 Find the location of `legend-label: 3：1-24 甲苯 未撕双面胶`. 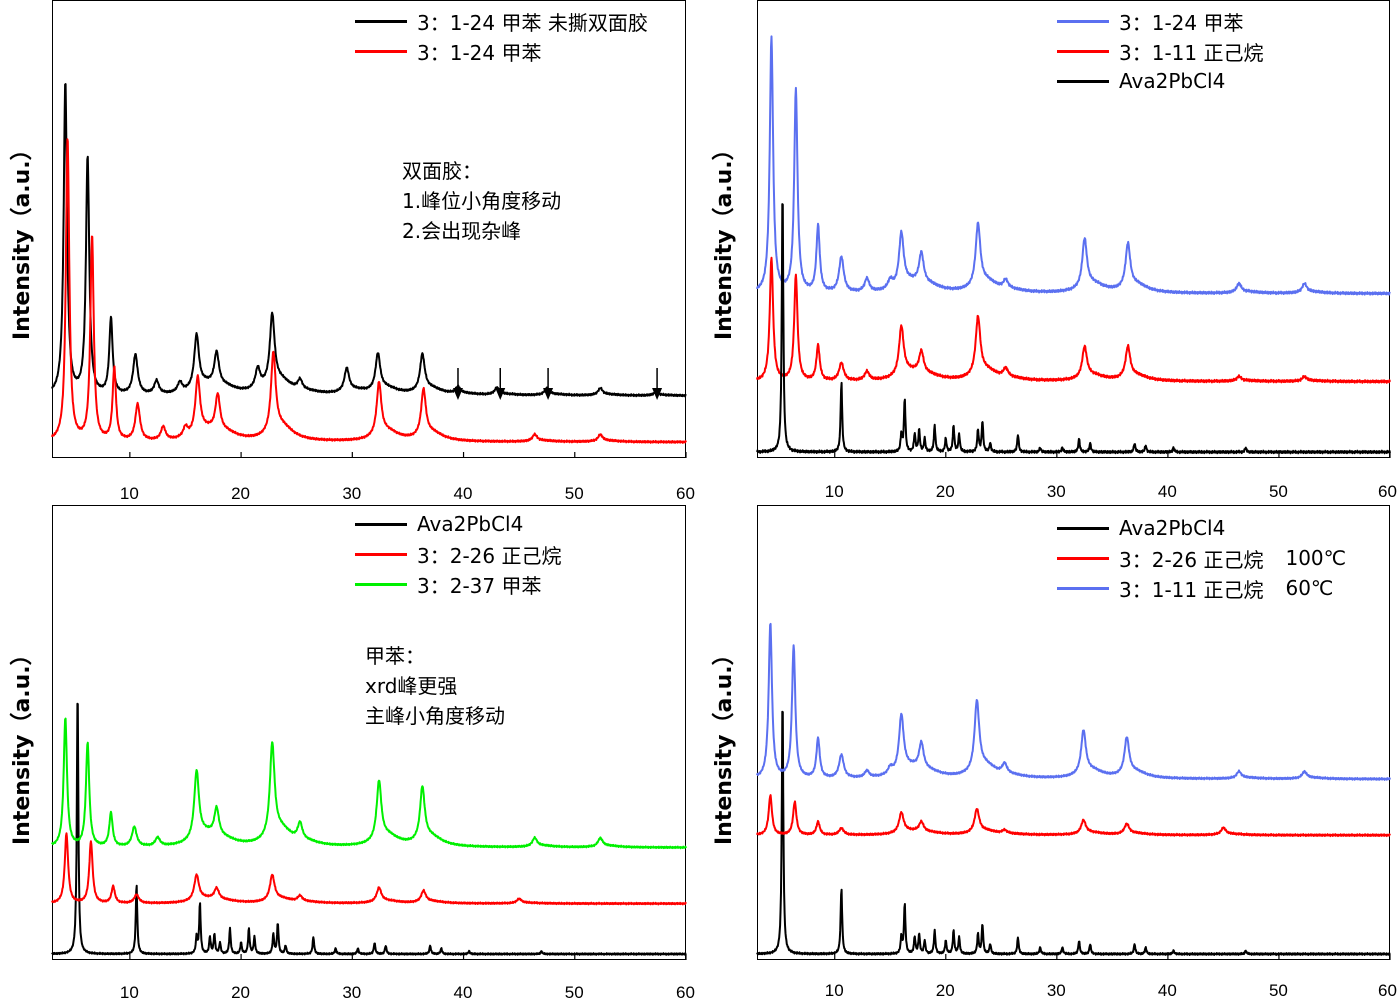

legend-label: 3：1-24 甲苯 未撕双面胶 is located at coordinates (532, 22).